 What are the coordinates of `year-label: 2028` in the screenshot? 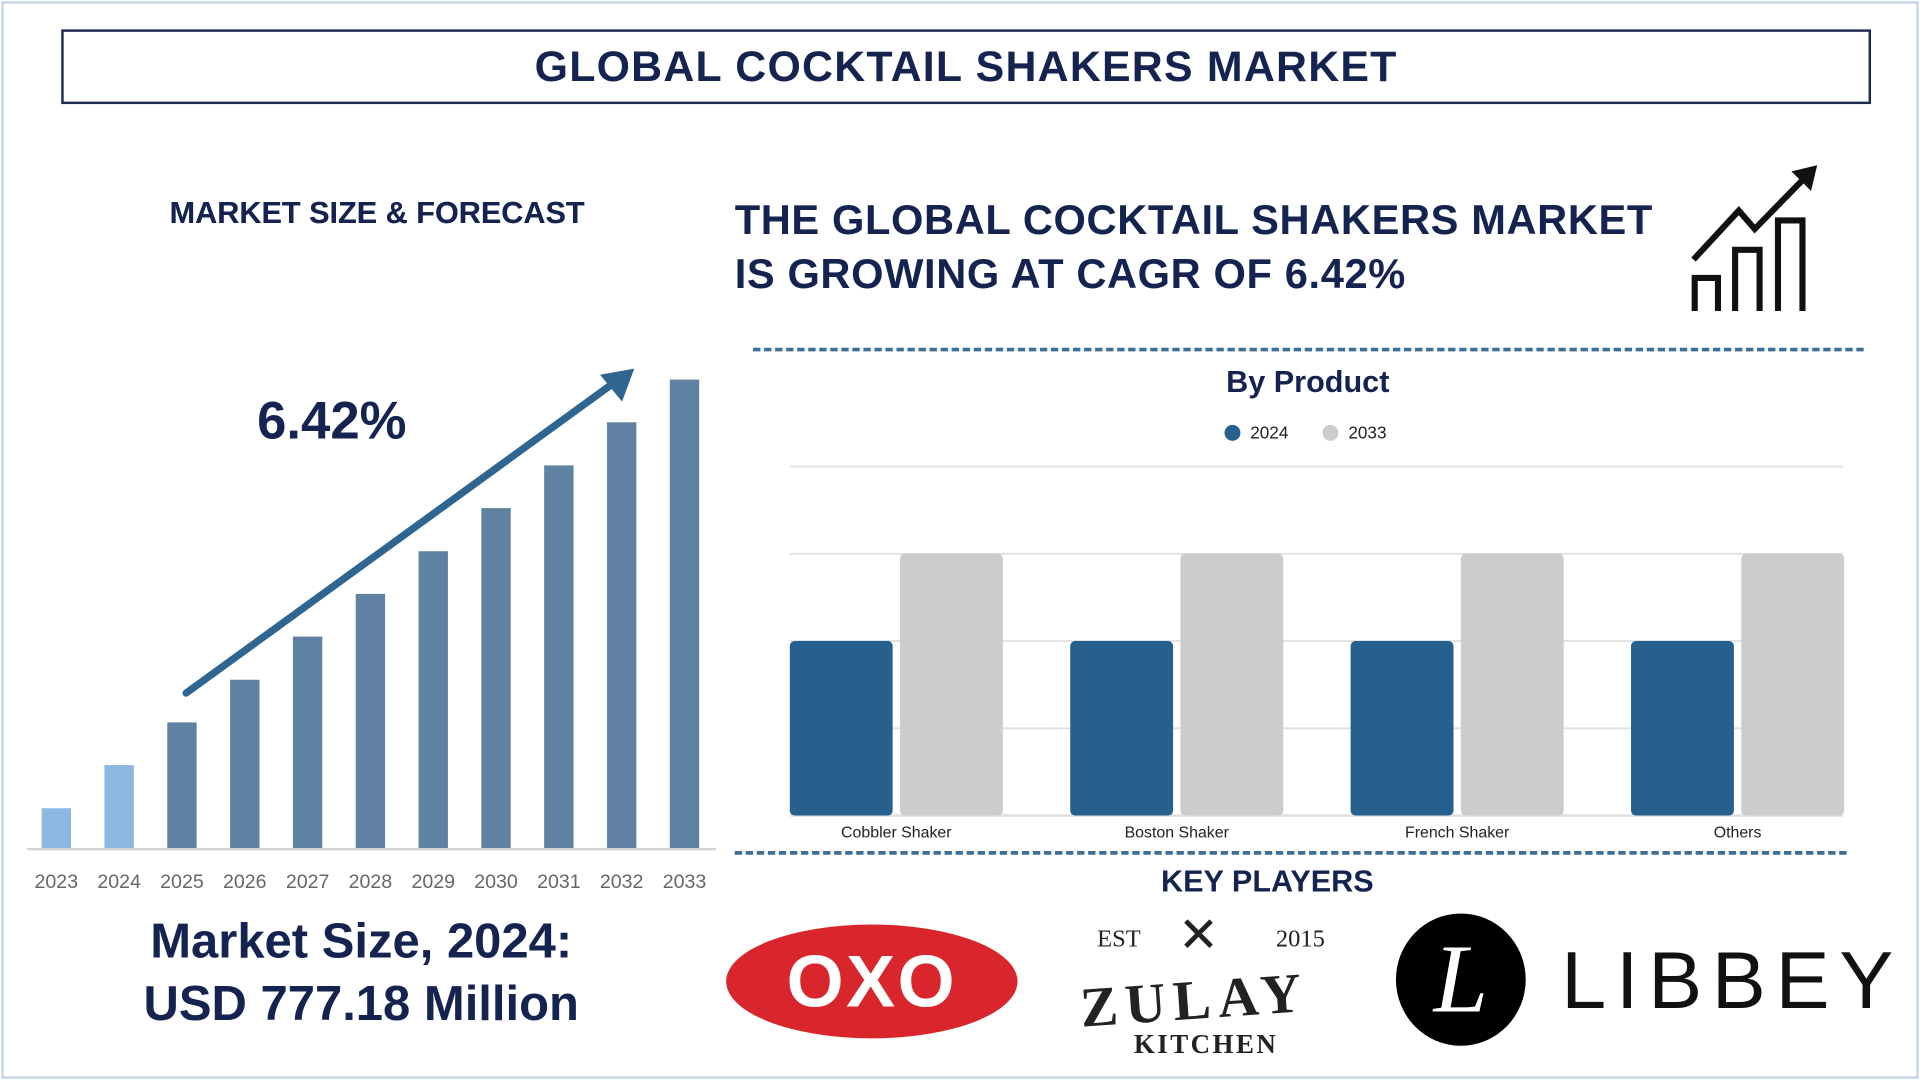 It's located at (371, 882).